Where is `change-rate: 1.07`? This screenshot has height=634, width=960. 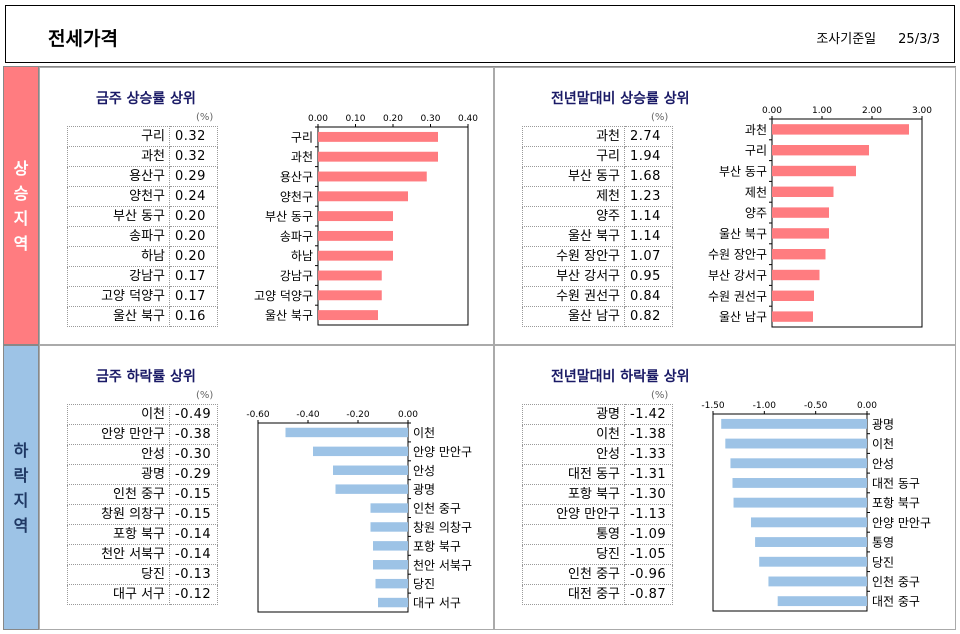 change-rate: 1.07 is located at coordinates (648, 256).